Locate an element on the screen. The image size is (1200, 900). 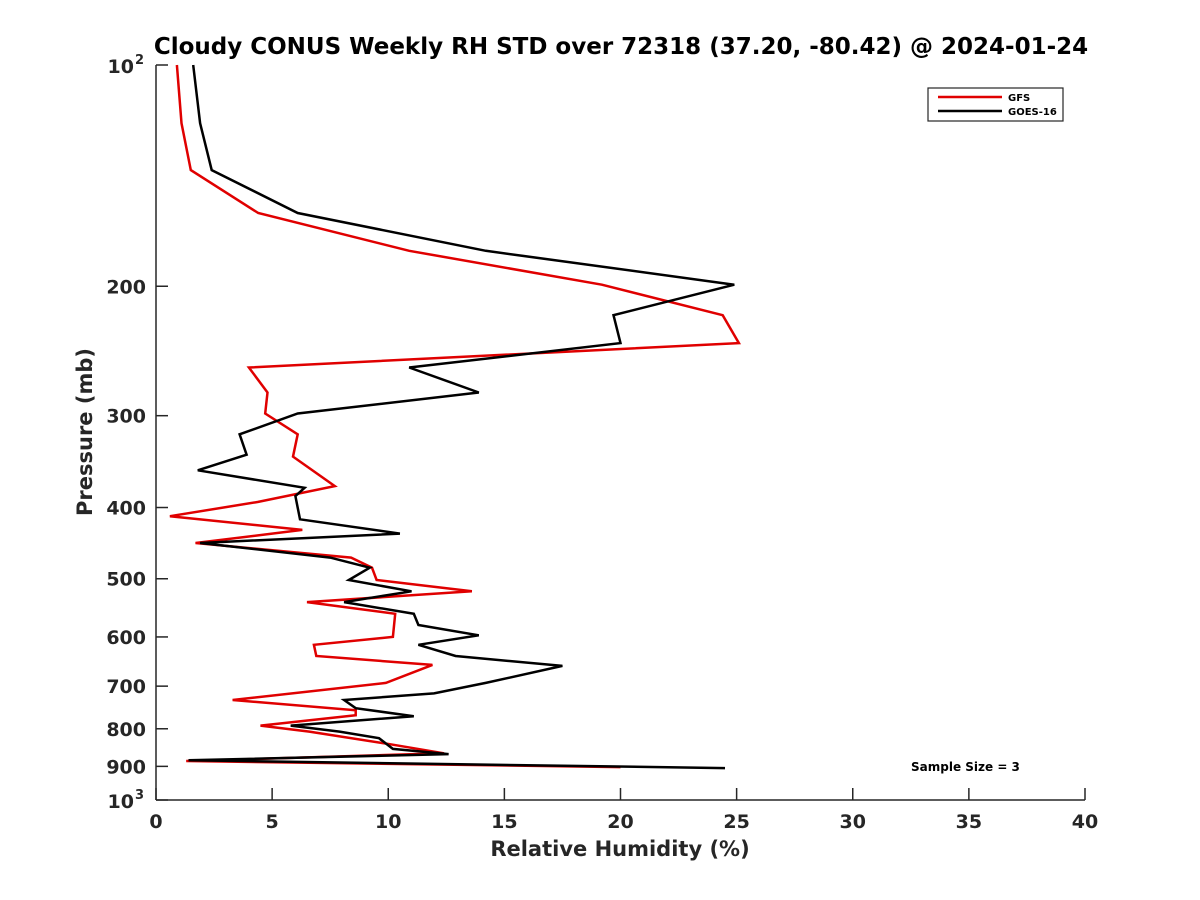
y-tick-label-exponent: 2 is located at coordinates (139, 60).